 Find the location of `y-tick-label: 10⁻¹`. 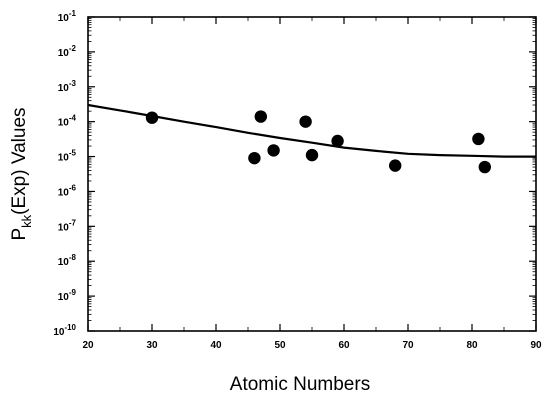

y-tick-label: 10⁻¹ is located at coordinates (67, 16).